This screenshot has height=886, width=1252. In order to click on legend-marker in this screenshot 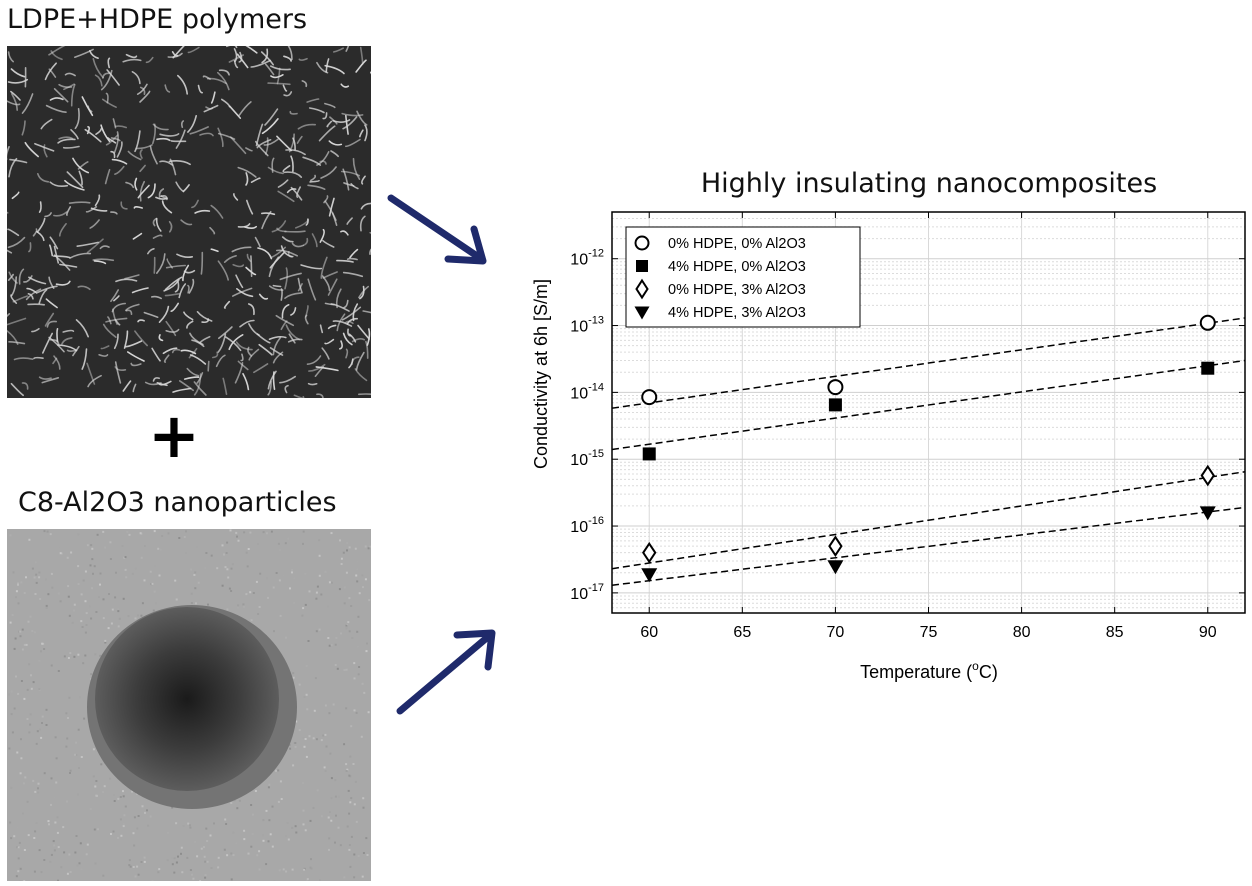, I will do `click(642, 266)`.